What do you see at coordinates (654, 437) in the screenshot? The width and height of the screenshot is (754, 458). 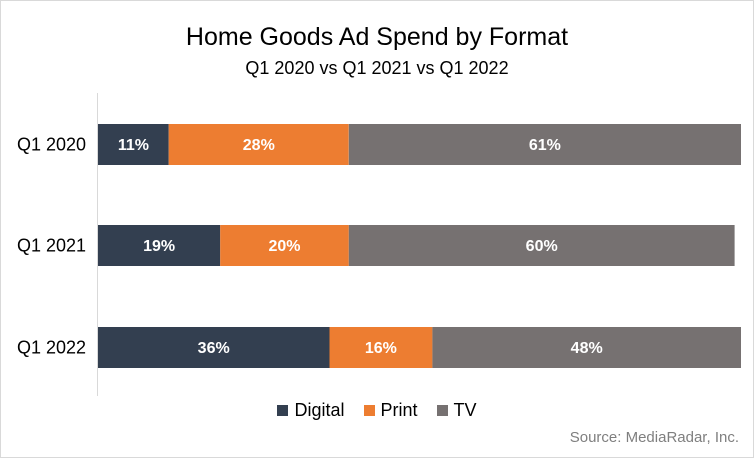 I see `source-note: Source: MediaRadar, Inc.` at bounding box center [654, 437].